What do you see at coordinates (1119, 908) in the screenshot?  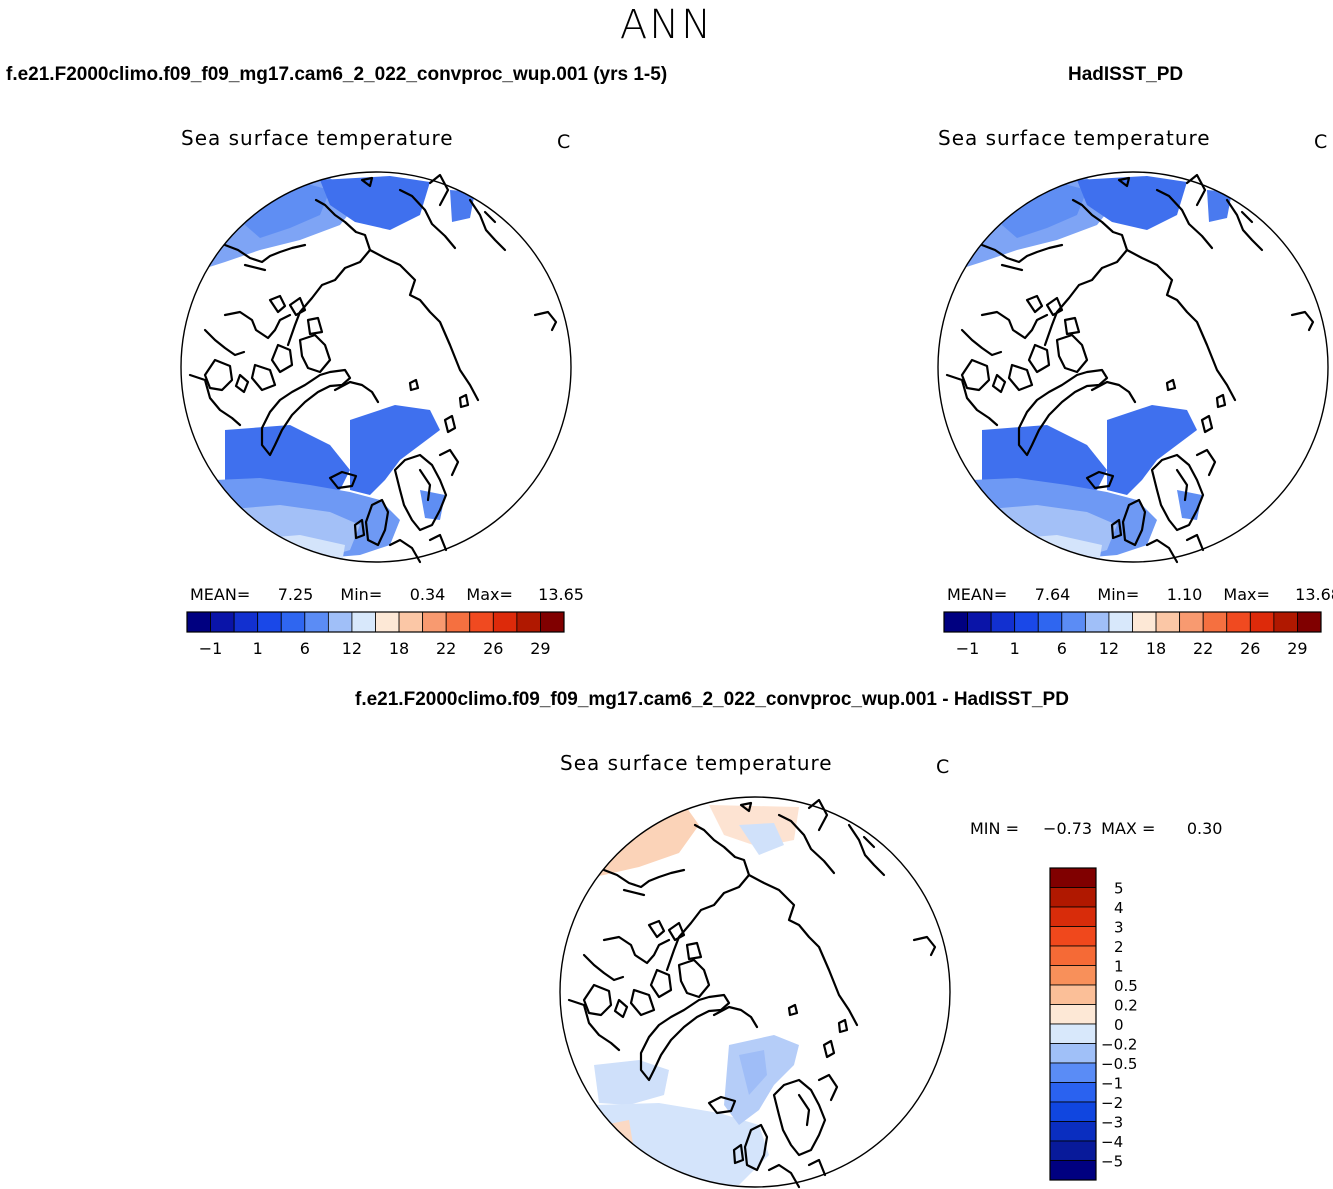 I see `colorbar-tick-label: 4` at bounding box center [1119, 908].